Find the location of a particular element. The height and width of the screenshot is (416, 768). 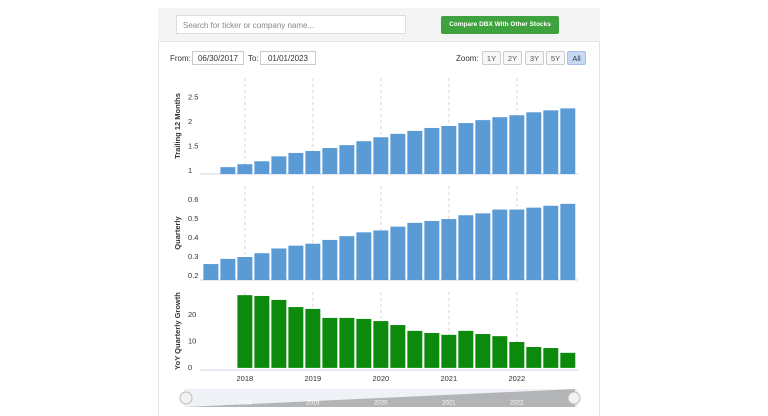

navigator-label: 2022 is located at coordinates (517, 404).